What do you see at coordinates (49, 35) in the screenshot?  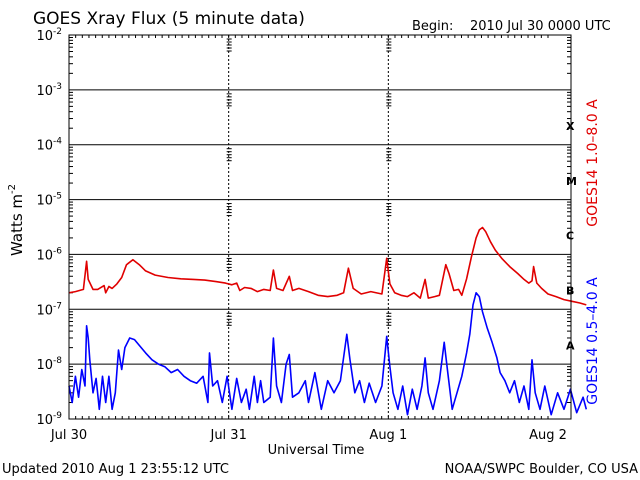 I see `y-tick-label: 10⁻²` at bounding box center [49, 35].